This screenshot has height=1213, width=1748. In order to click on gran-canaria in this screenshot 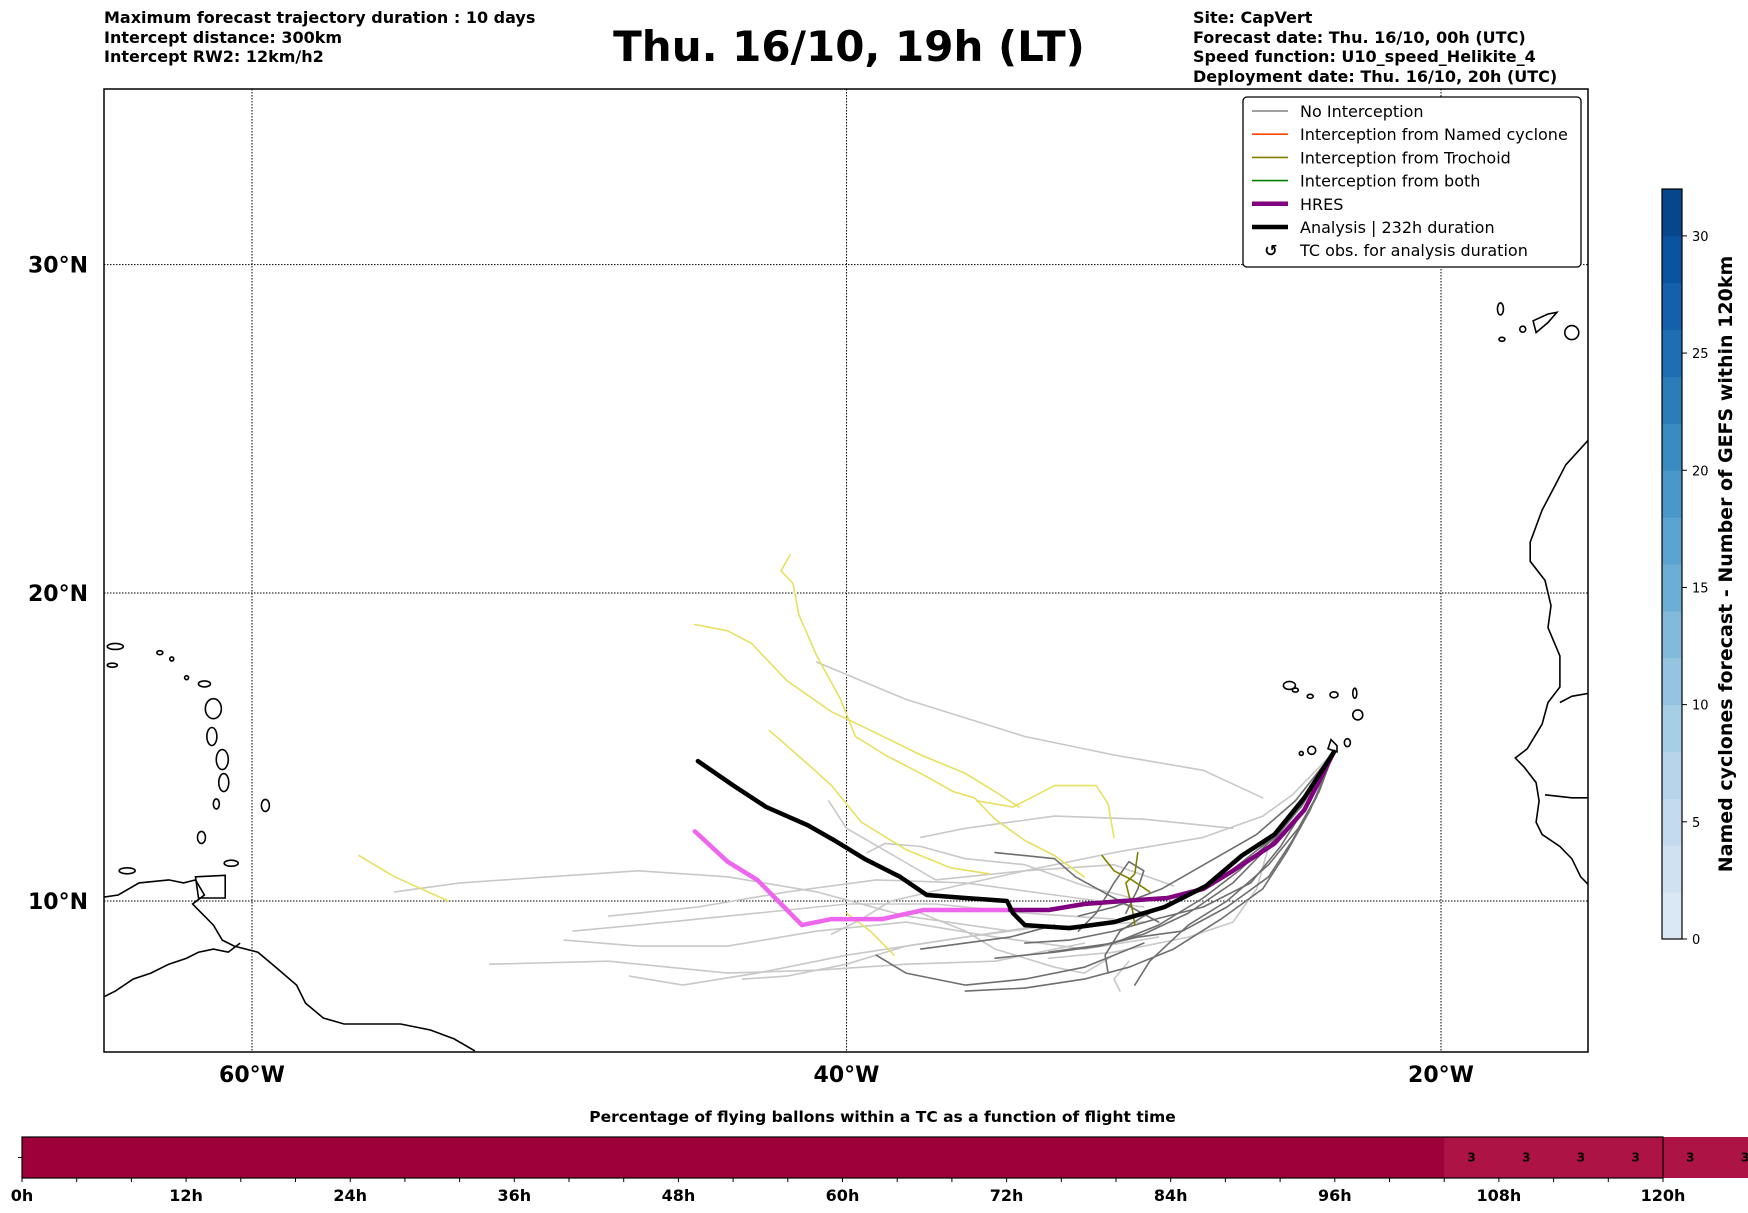, I will do `click(1571, 332)`.